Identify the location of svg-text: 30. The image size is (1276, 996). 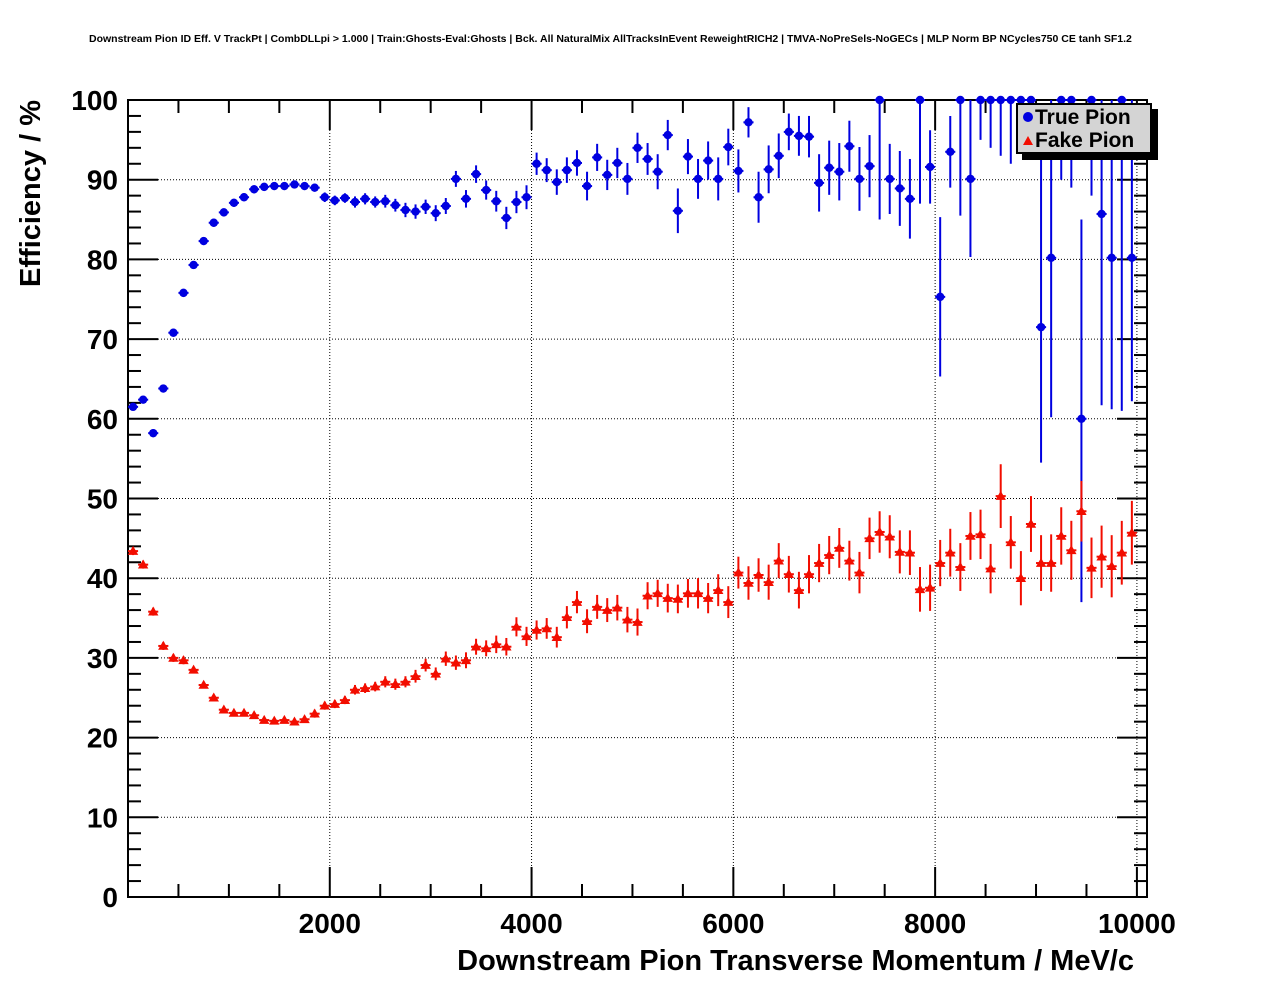
(102, 658).